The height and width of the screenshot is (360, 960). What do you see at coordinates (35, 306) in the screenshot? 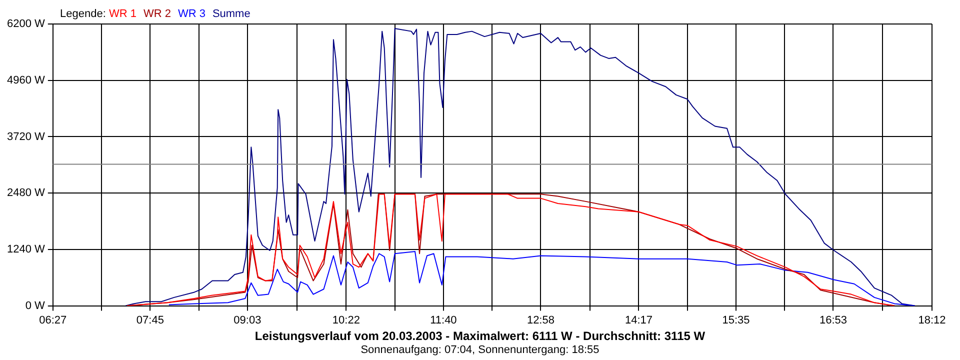
I see `y-tick-label: 0 W` at bounding box center [35, 306].